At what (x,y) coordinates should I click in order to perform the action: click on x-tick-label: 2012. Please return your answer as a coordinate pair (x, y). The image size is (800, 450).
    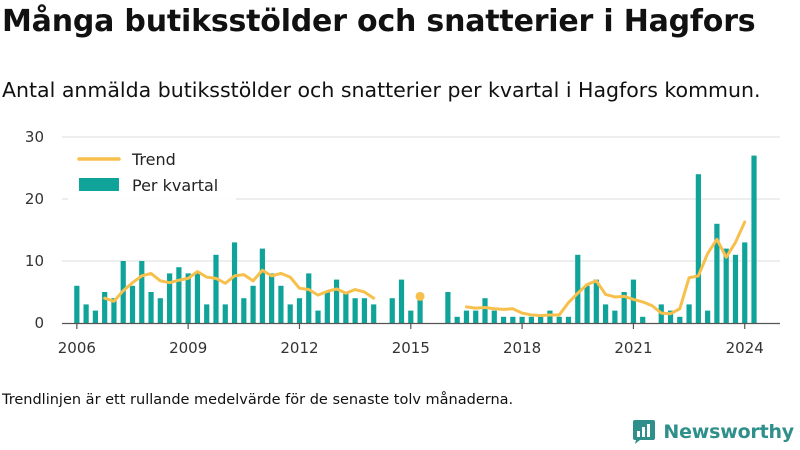
    Looking at the image, I should click on (299, 348).